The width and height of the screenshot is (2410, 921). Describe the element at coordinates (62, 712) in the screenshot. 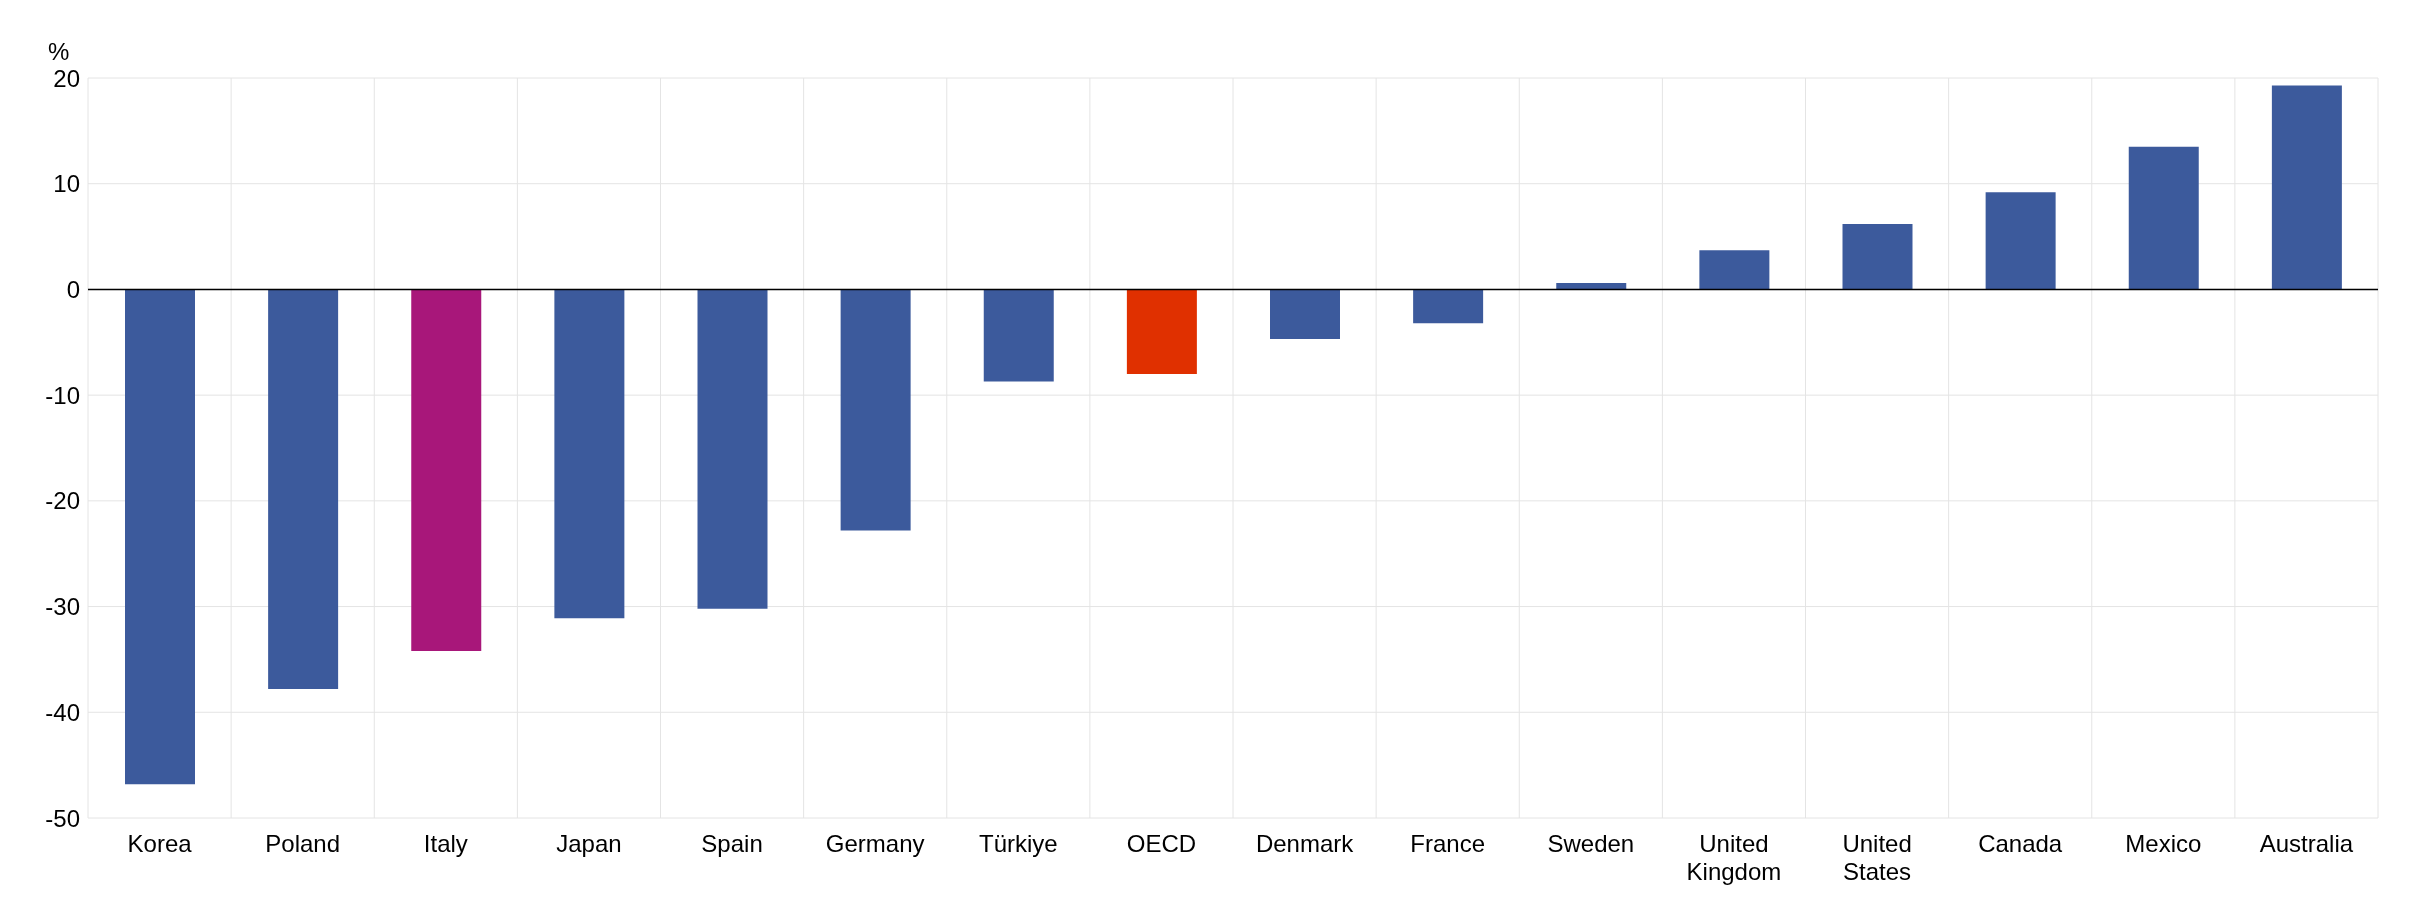

I see `y-tick-label: -40` at that location.